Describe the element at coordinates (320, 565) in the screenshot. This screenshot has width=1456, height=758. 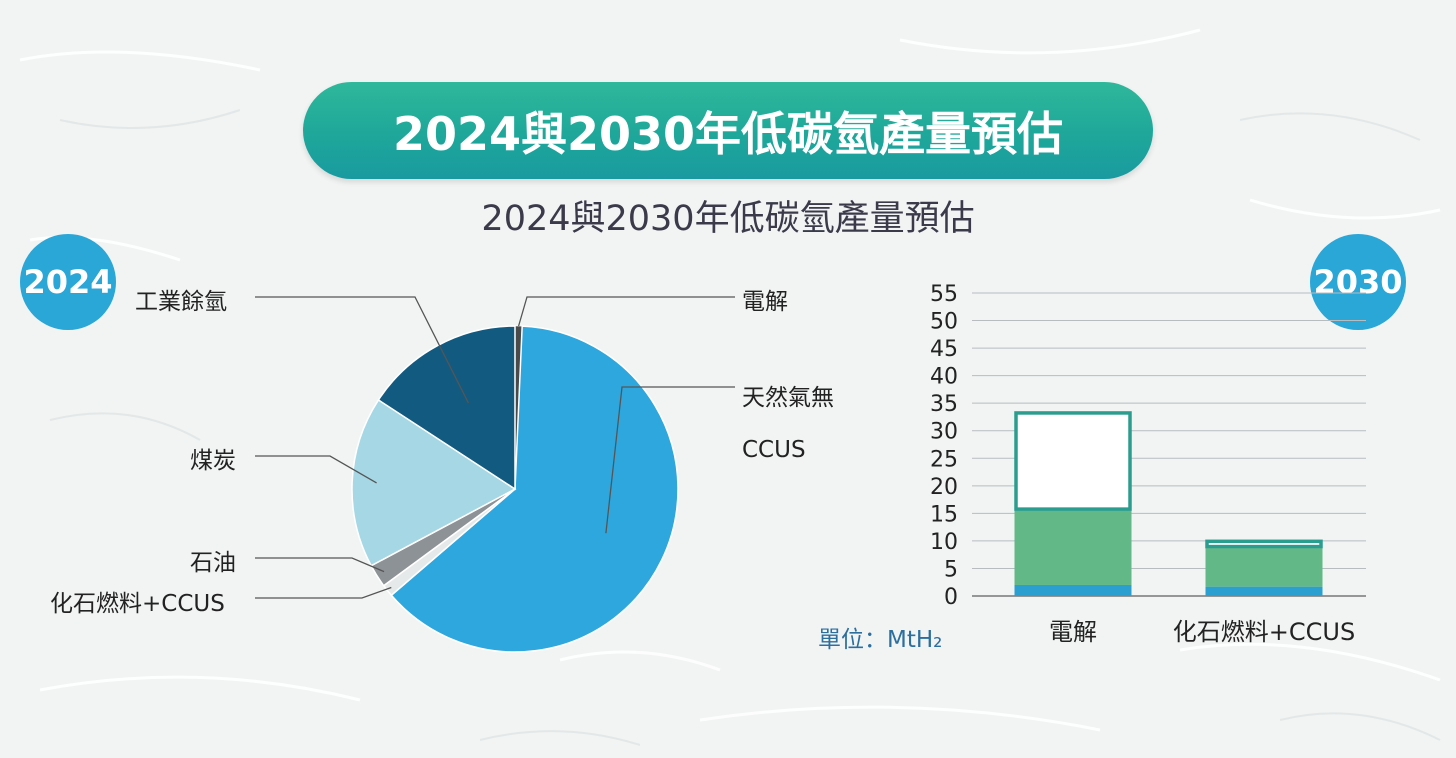
I see `leader-oil` at that location.